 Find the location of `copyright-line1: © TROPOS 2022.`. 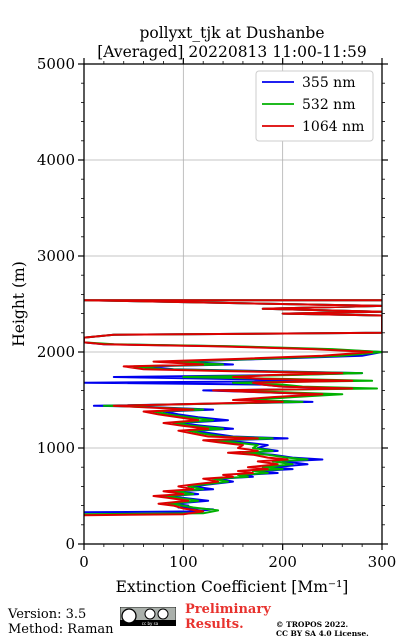

copyright-line1: © TROPOS 2022. is located at coordinates (312, 624).